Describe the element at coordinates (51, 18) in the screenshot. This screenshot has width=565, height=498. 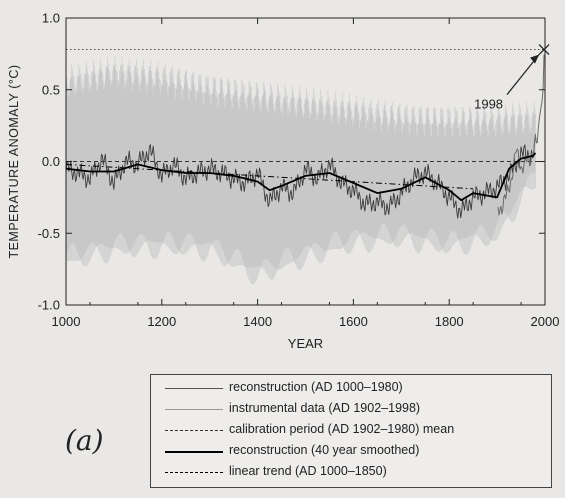
I see `y-tick-label: 1.0` at that location.